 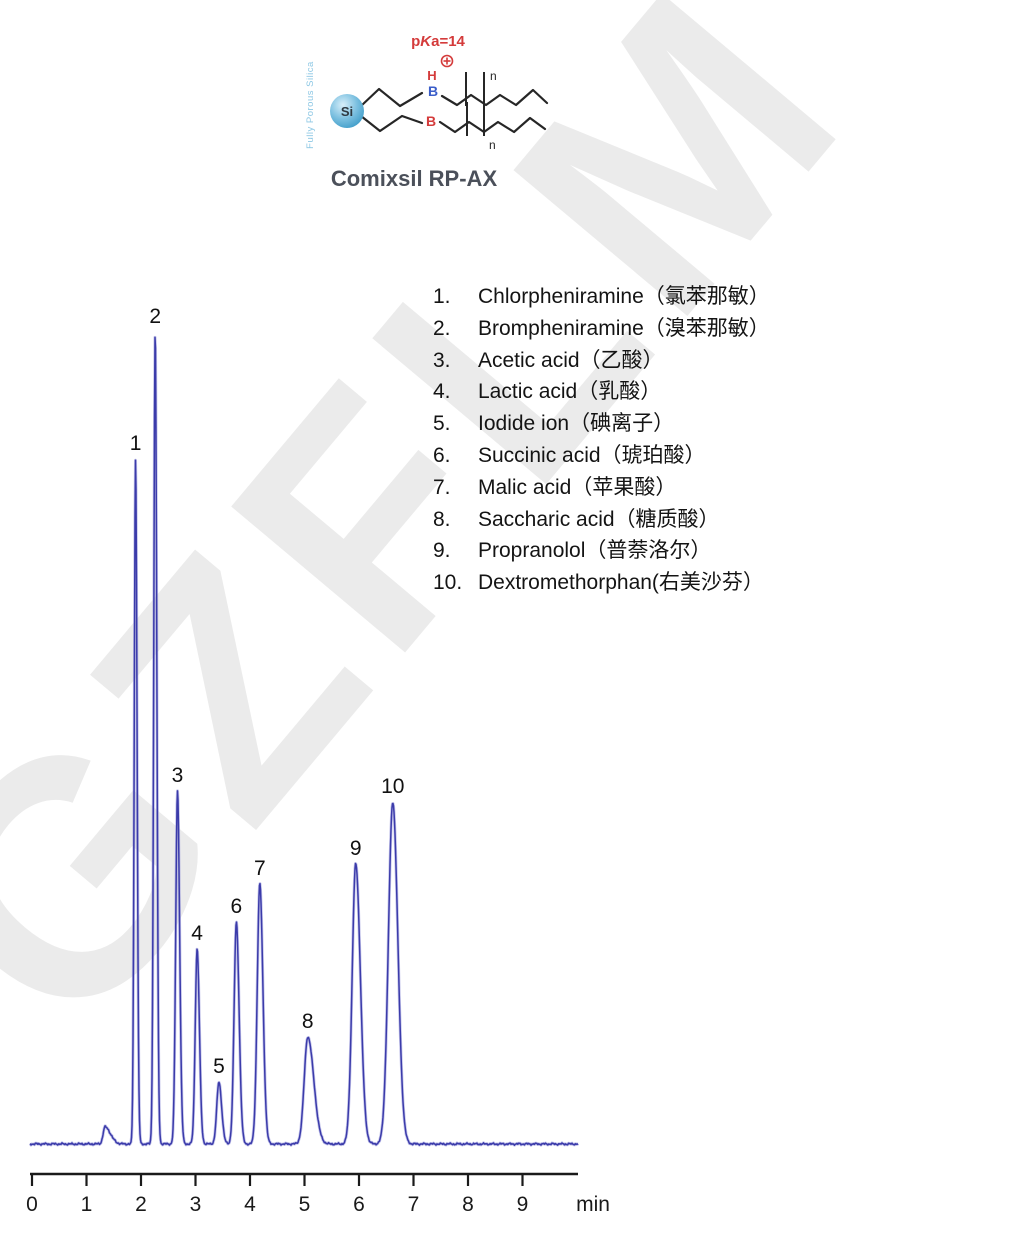 I want to click on legend-item-text: Brompheniramine（溴苯那敏）, so click(x=624, y=328).